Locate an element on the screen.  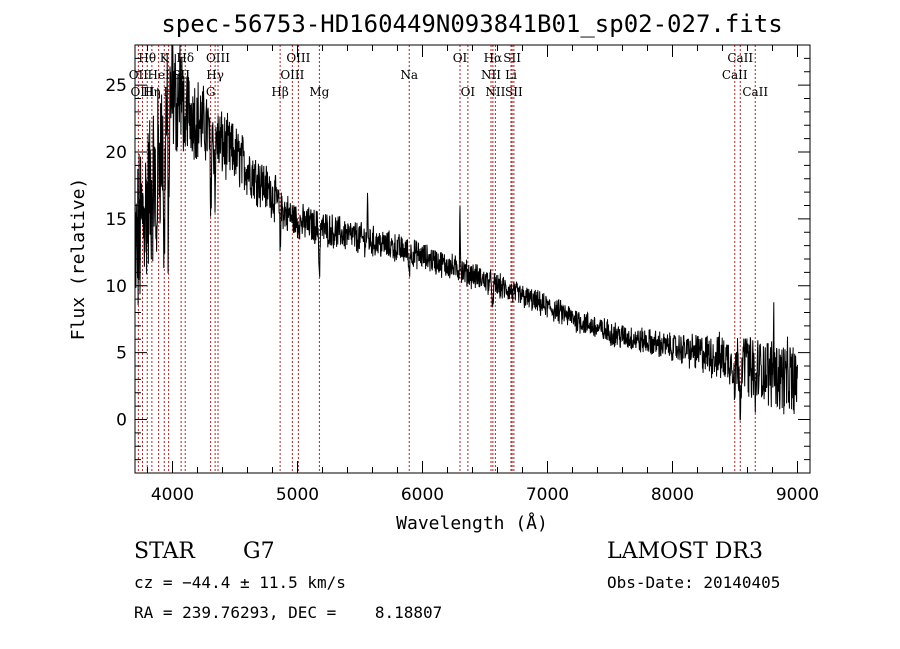
redshift-value: cz = −44.4 ± 11.5 km/s is located at coordinates (240, 582).